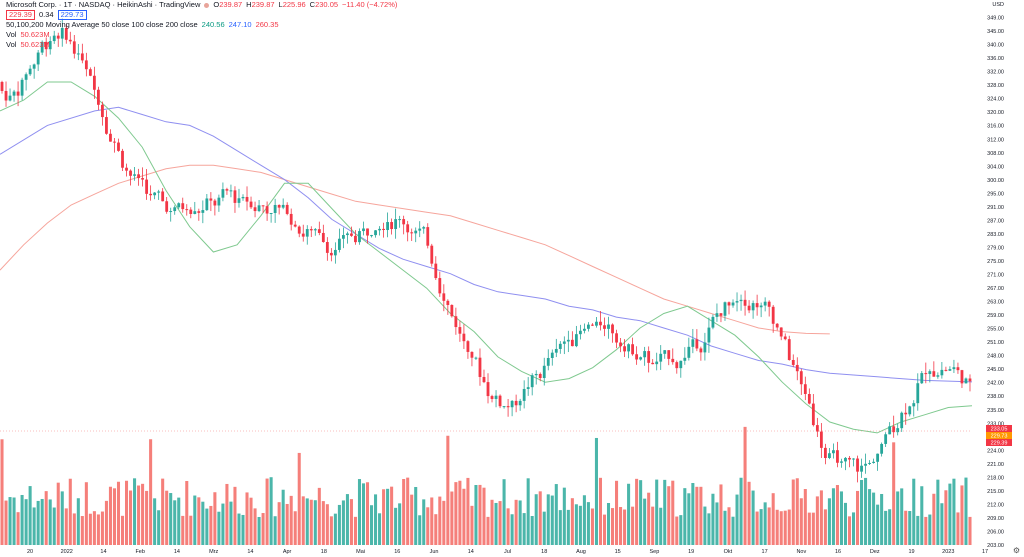  Describe the element at coordinates (20, 15) in the screenshot. I see `sell-price-button: 229.39` at that location.